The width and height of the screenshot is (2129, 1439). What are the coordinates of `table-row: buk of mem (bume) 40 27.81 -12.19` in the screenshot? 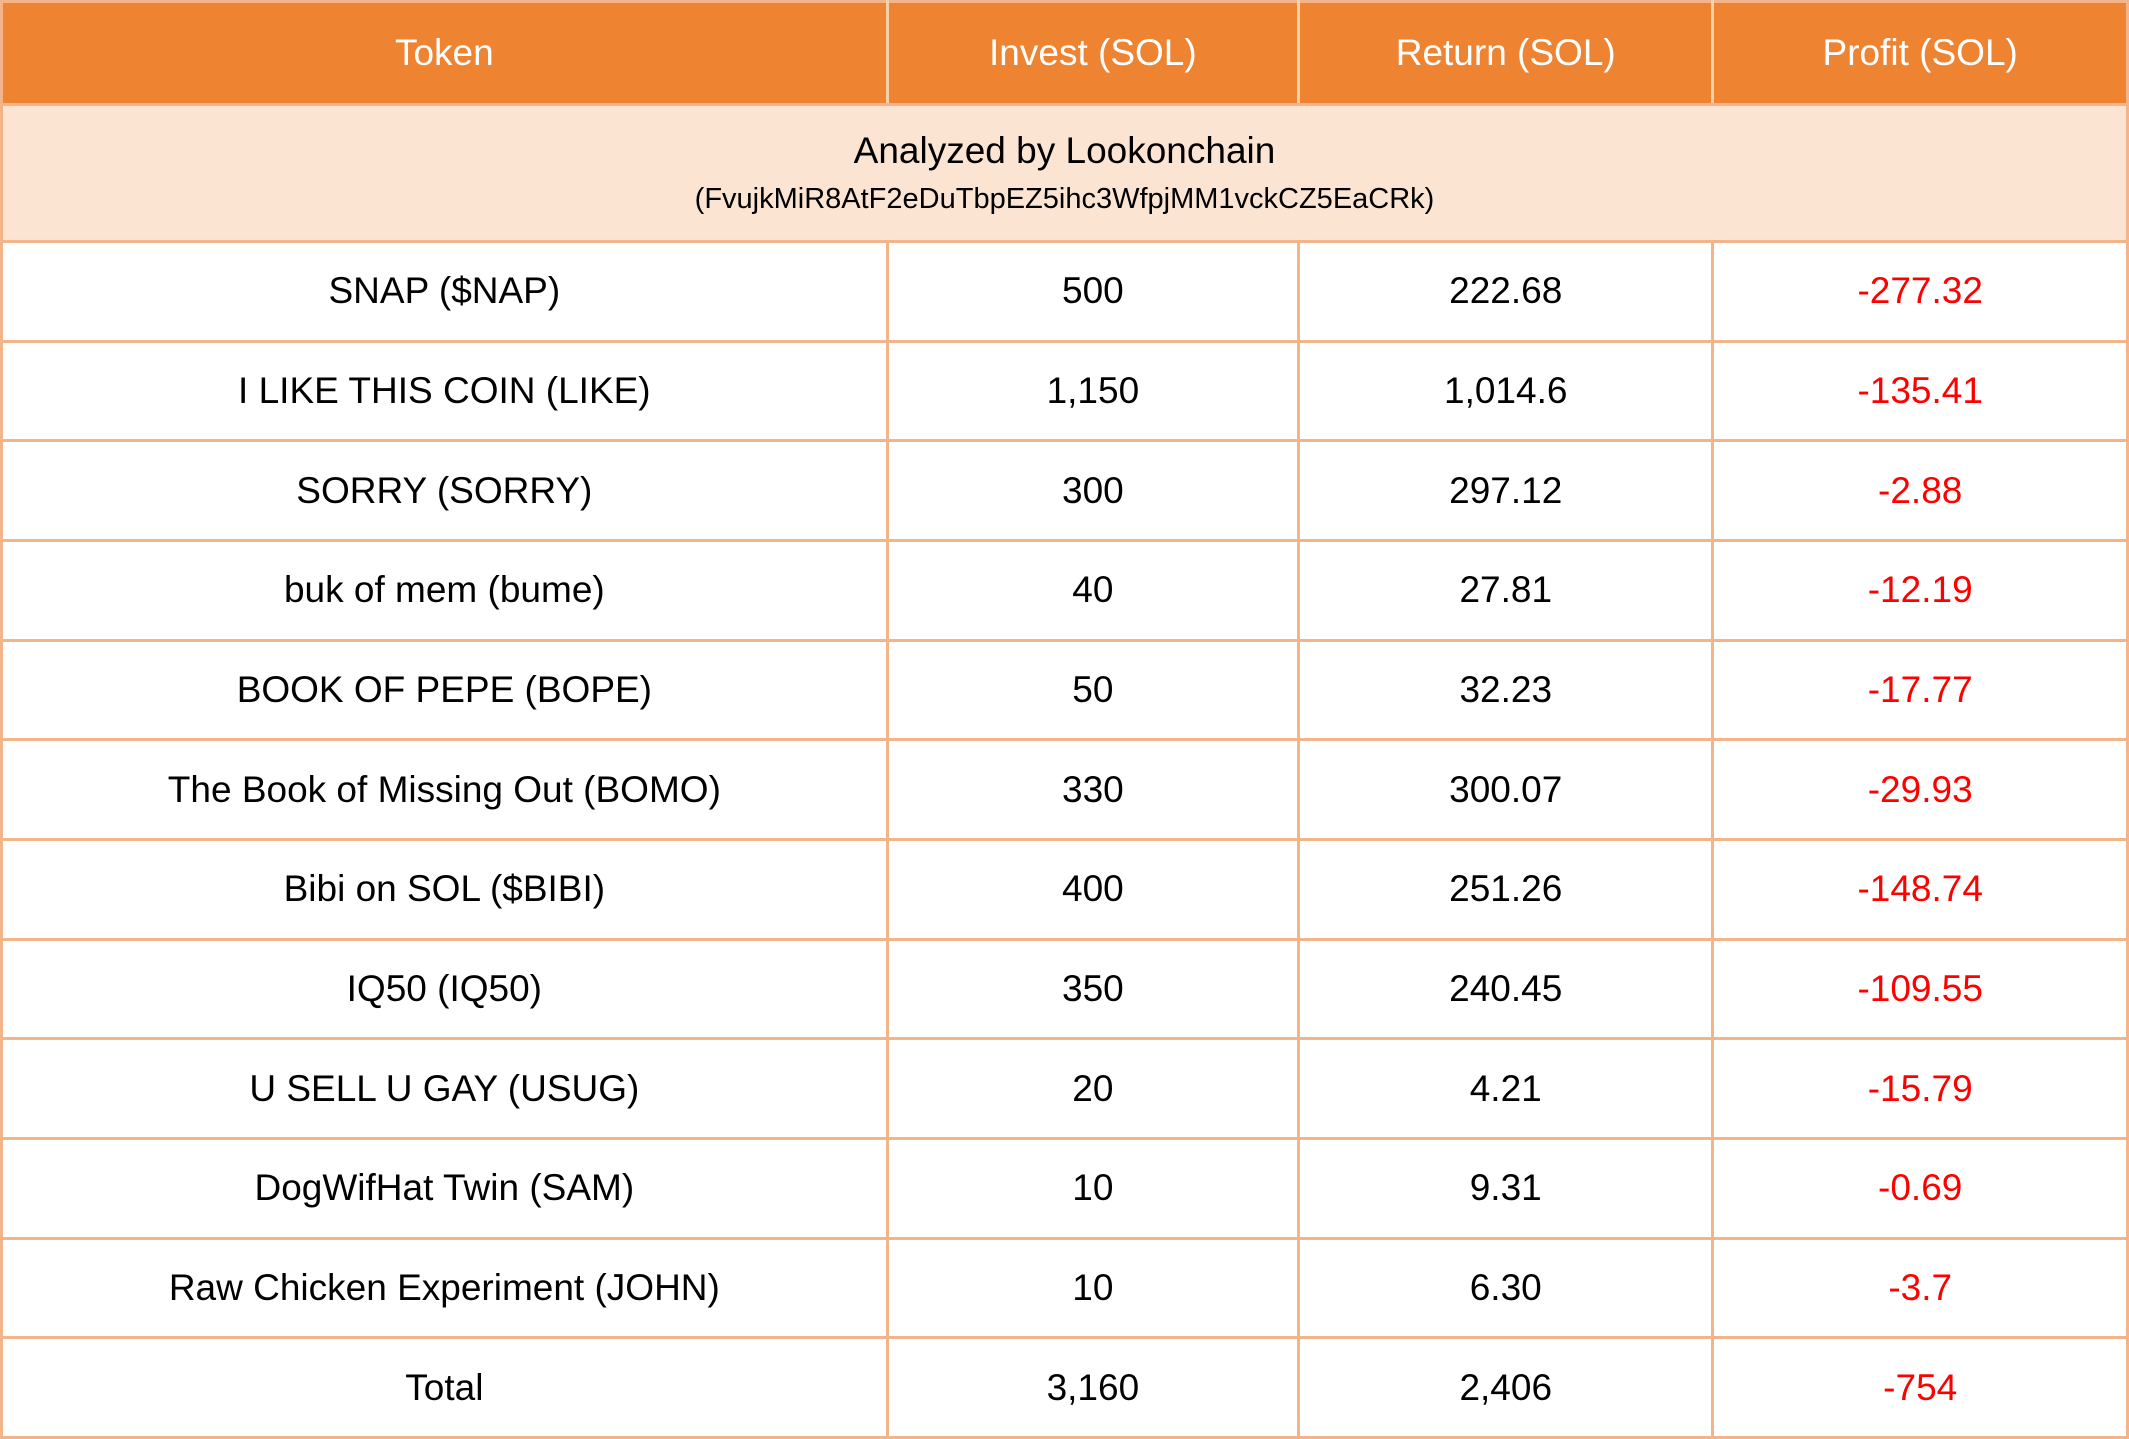 It's located at (1064, 590).